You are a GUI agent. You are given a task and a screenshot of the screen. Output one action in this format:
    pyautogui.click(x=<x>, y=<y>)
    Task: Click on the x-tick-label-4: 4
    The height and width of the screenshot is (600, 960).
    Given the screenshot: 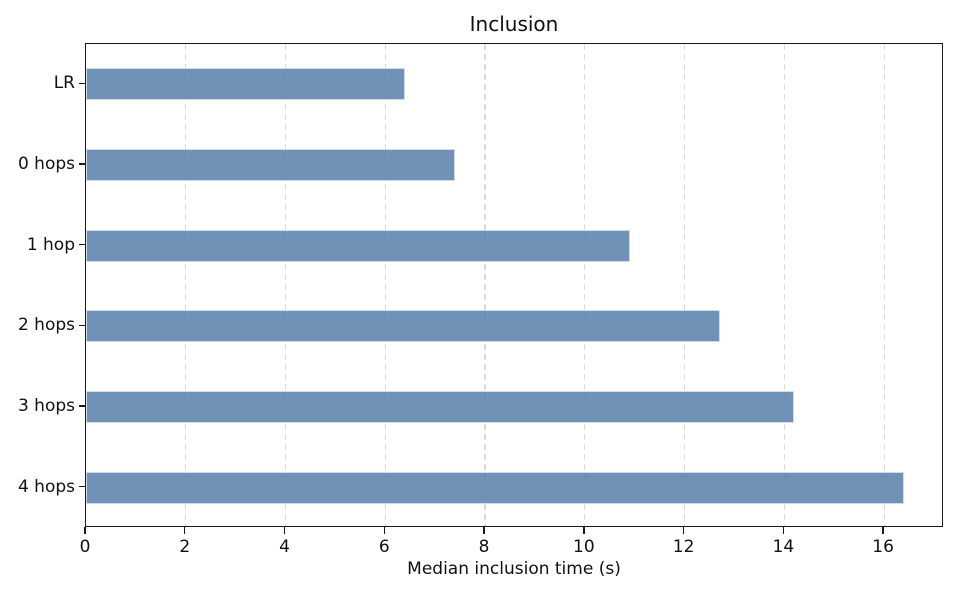 What is the action you would take?
    pyautogui.click(x=284, y=547)
    